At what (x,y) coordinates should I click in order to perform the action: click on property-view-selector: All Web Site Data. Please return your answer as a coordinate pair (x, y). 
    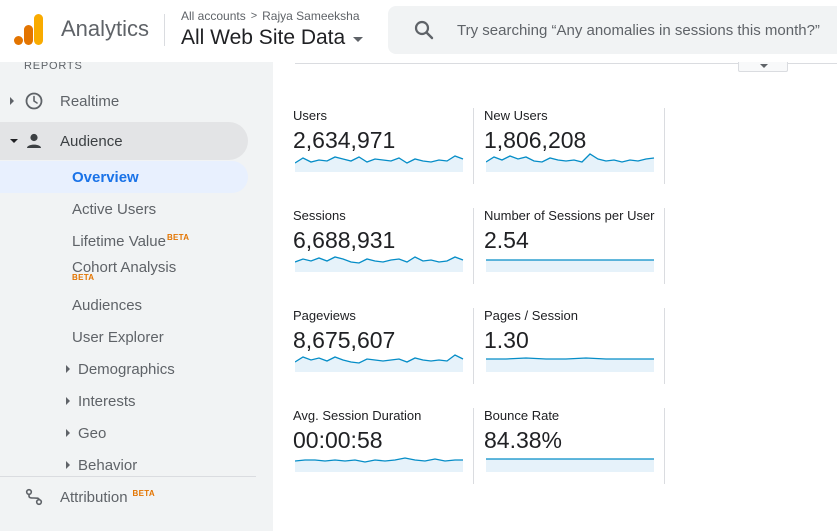
    Looking at the image, I should click on (272, 38).